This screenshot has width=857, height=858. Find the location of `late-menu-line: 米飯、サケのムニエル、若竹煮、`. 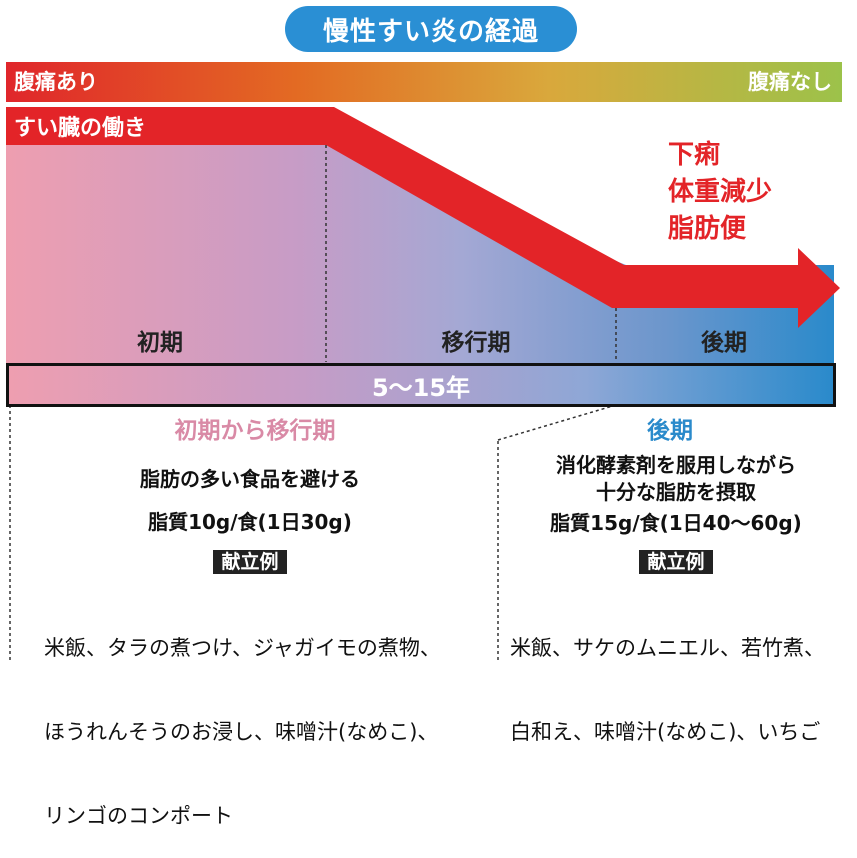

late-menu-line: 米飯、サケのムニエル、若竹煮、 is located at coordinates (667, 648).